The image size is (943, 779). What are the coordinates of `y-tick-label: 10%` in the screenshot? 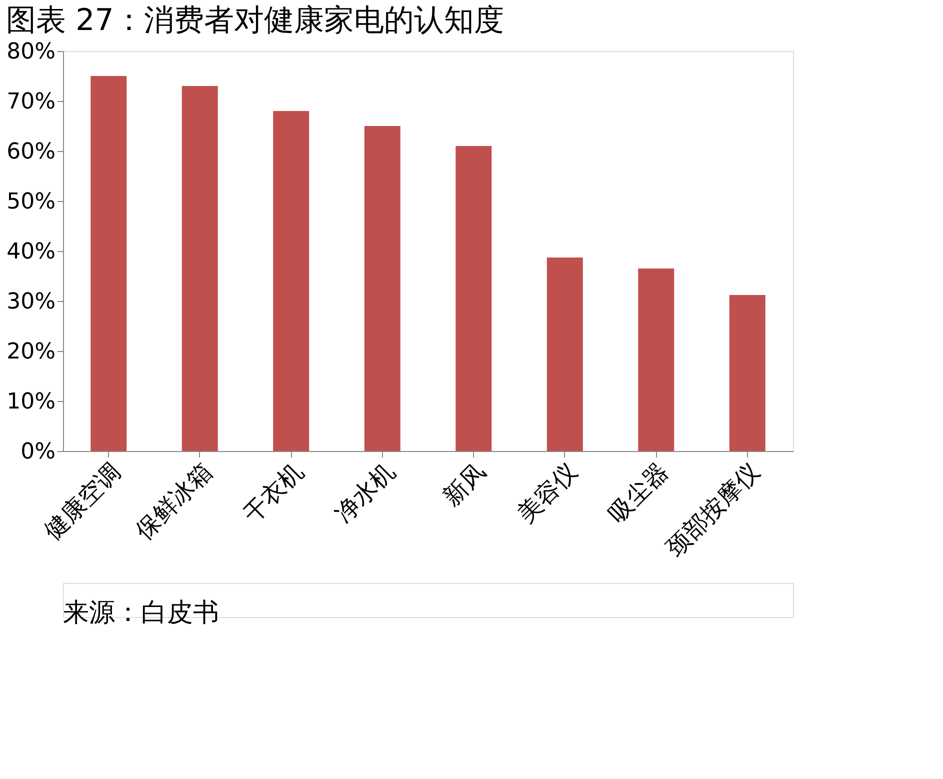 It's located at (31, 402).